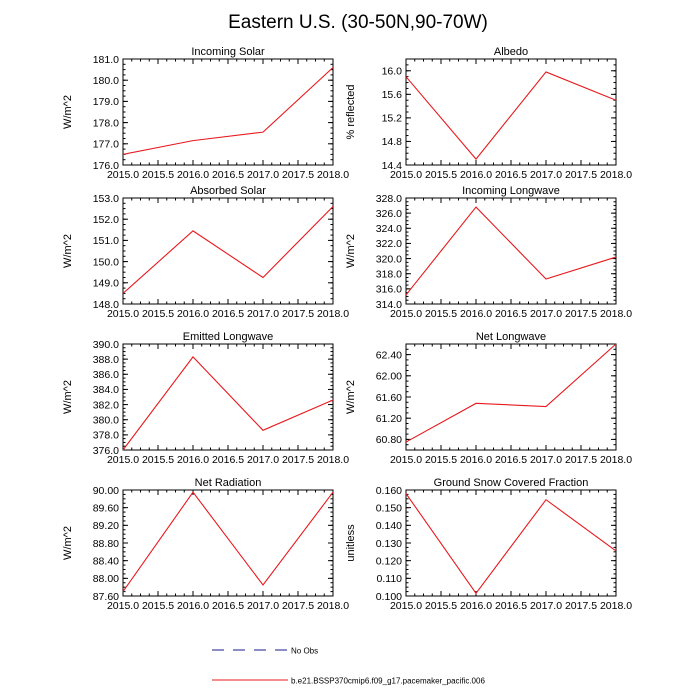  What do you see at coordinates (106, 123) in the screenshot?
I see `y-tick-label: 178.0` at bounding box center [106, 123].